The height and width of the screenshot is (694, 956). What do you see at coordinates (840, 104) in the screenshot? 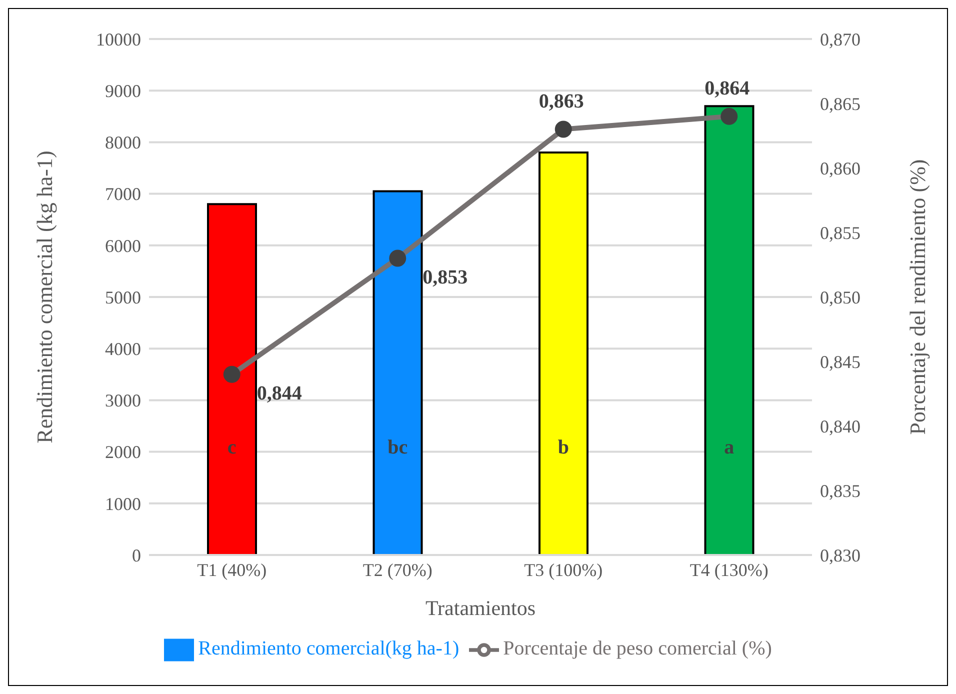
I see `y2-tick-label: 0,865` at bounding box center [840, 104].